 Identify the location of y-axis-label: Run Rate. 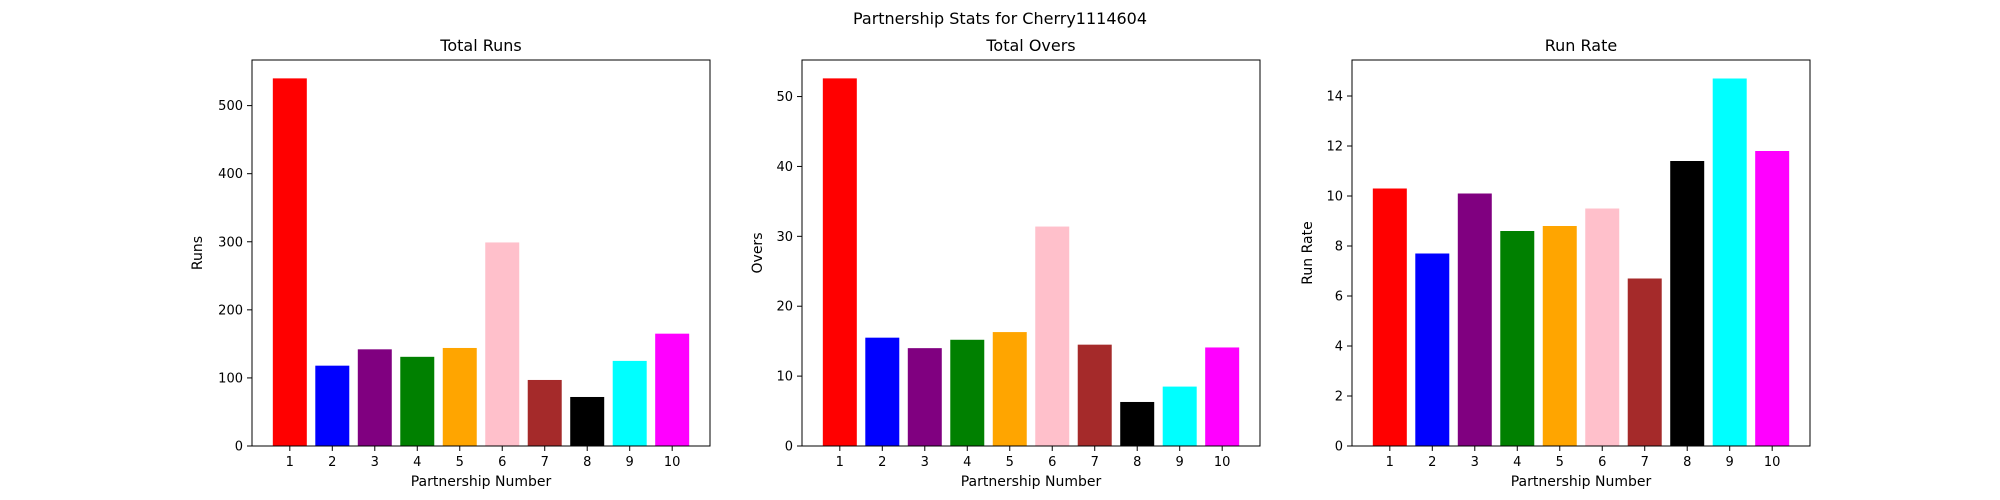
(1308, 252).